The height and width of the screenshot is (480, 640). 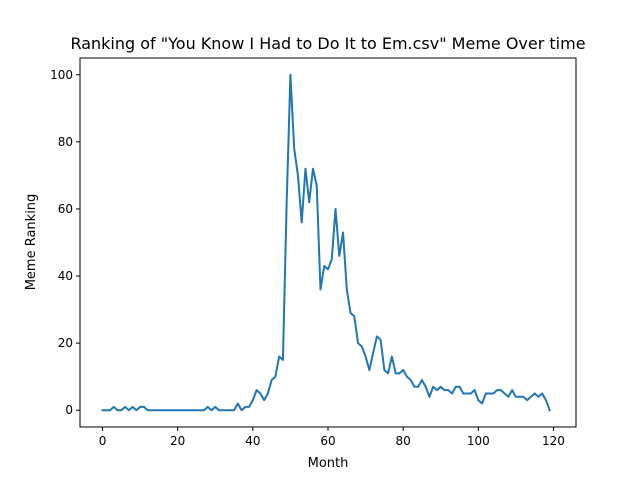 I want to click on y-tick-label: 60, so click(x=65, y=209).